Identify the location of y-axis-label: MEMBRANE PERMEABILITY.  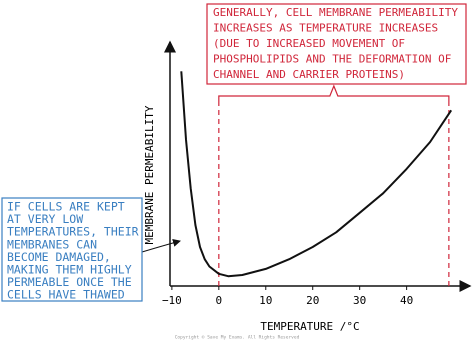
(149, 174).